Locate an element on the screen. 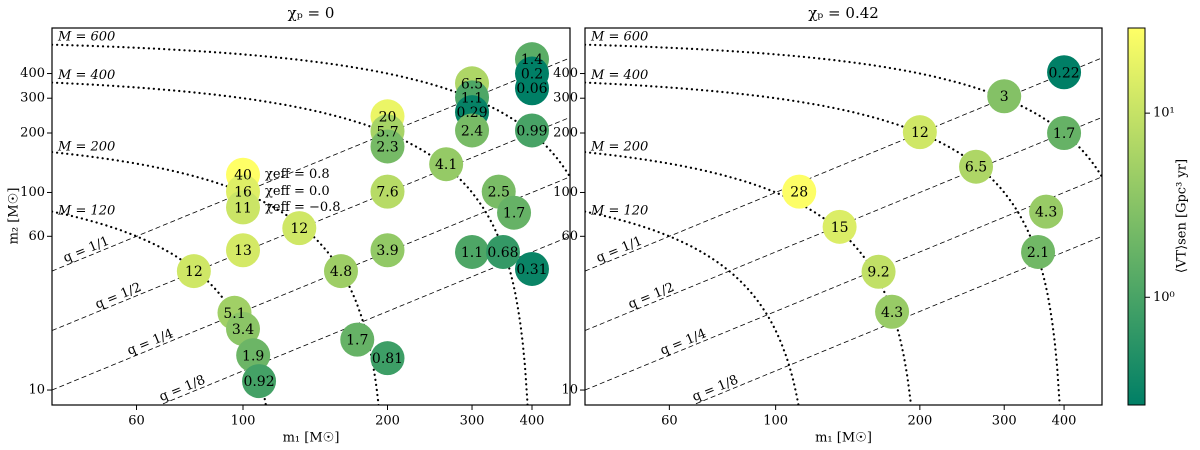  point-label: 0.22 is located at coordinates (1063, 73).